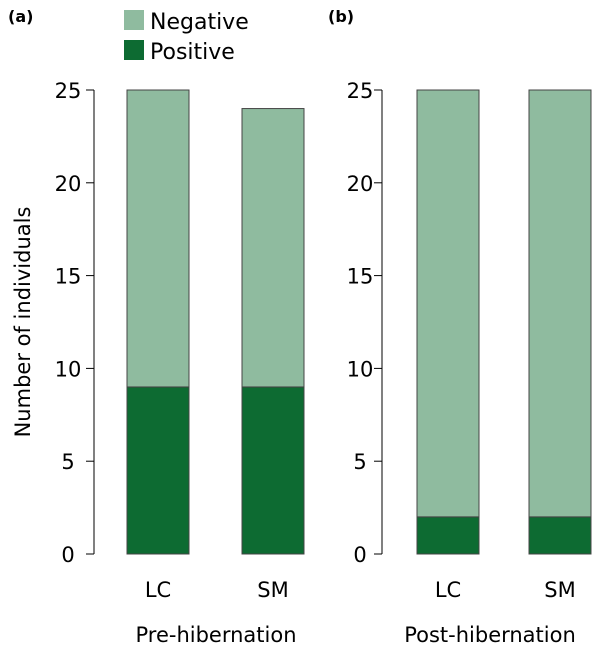 This screenshot has height=648, width=612. I want to click on panel-a-y-tick-label: 10, so click(68, 369).